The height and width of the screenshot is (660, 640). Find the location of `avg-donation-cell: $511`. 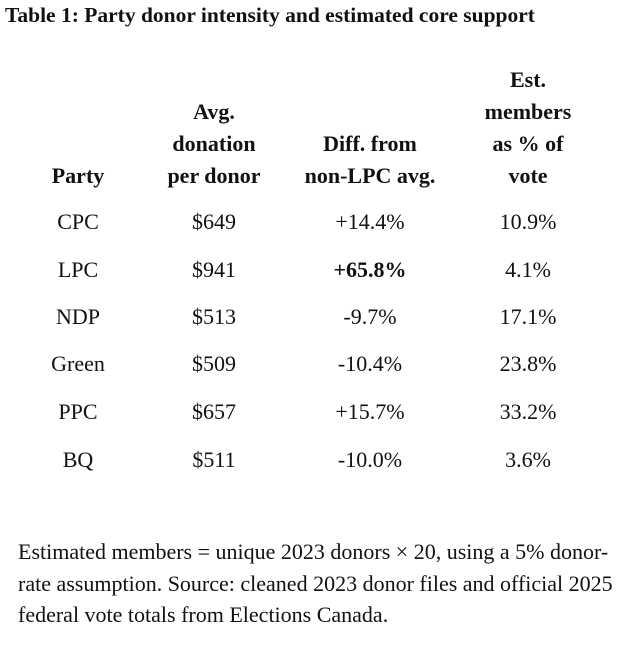

avg-donation-cell: $511 is located at coordinates (214, 459).